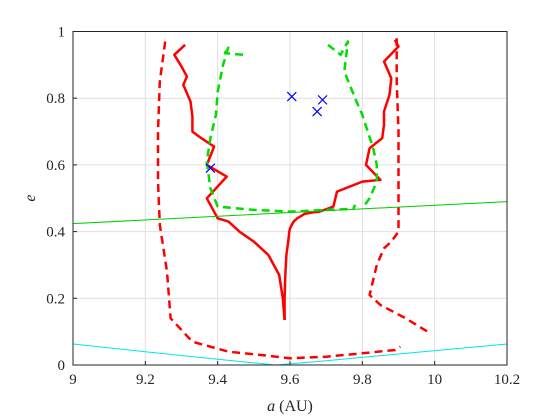 This screenshot has width=560, height=420. What do you see at coordinates (296, 406) in the screenshot?
I see `x-axis-label-unit: (AU)` at bounding box center [296, 406].